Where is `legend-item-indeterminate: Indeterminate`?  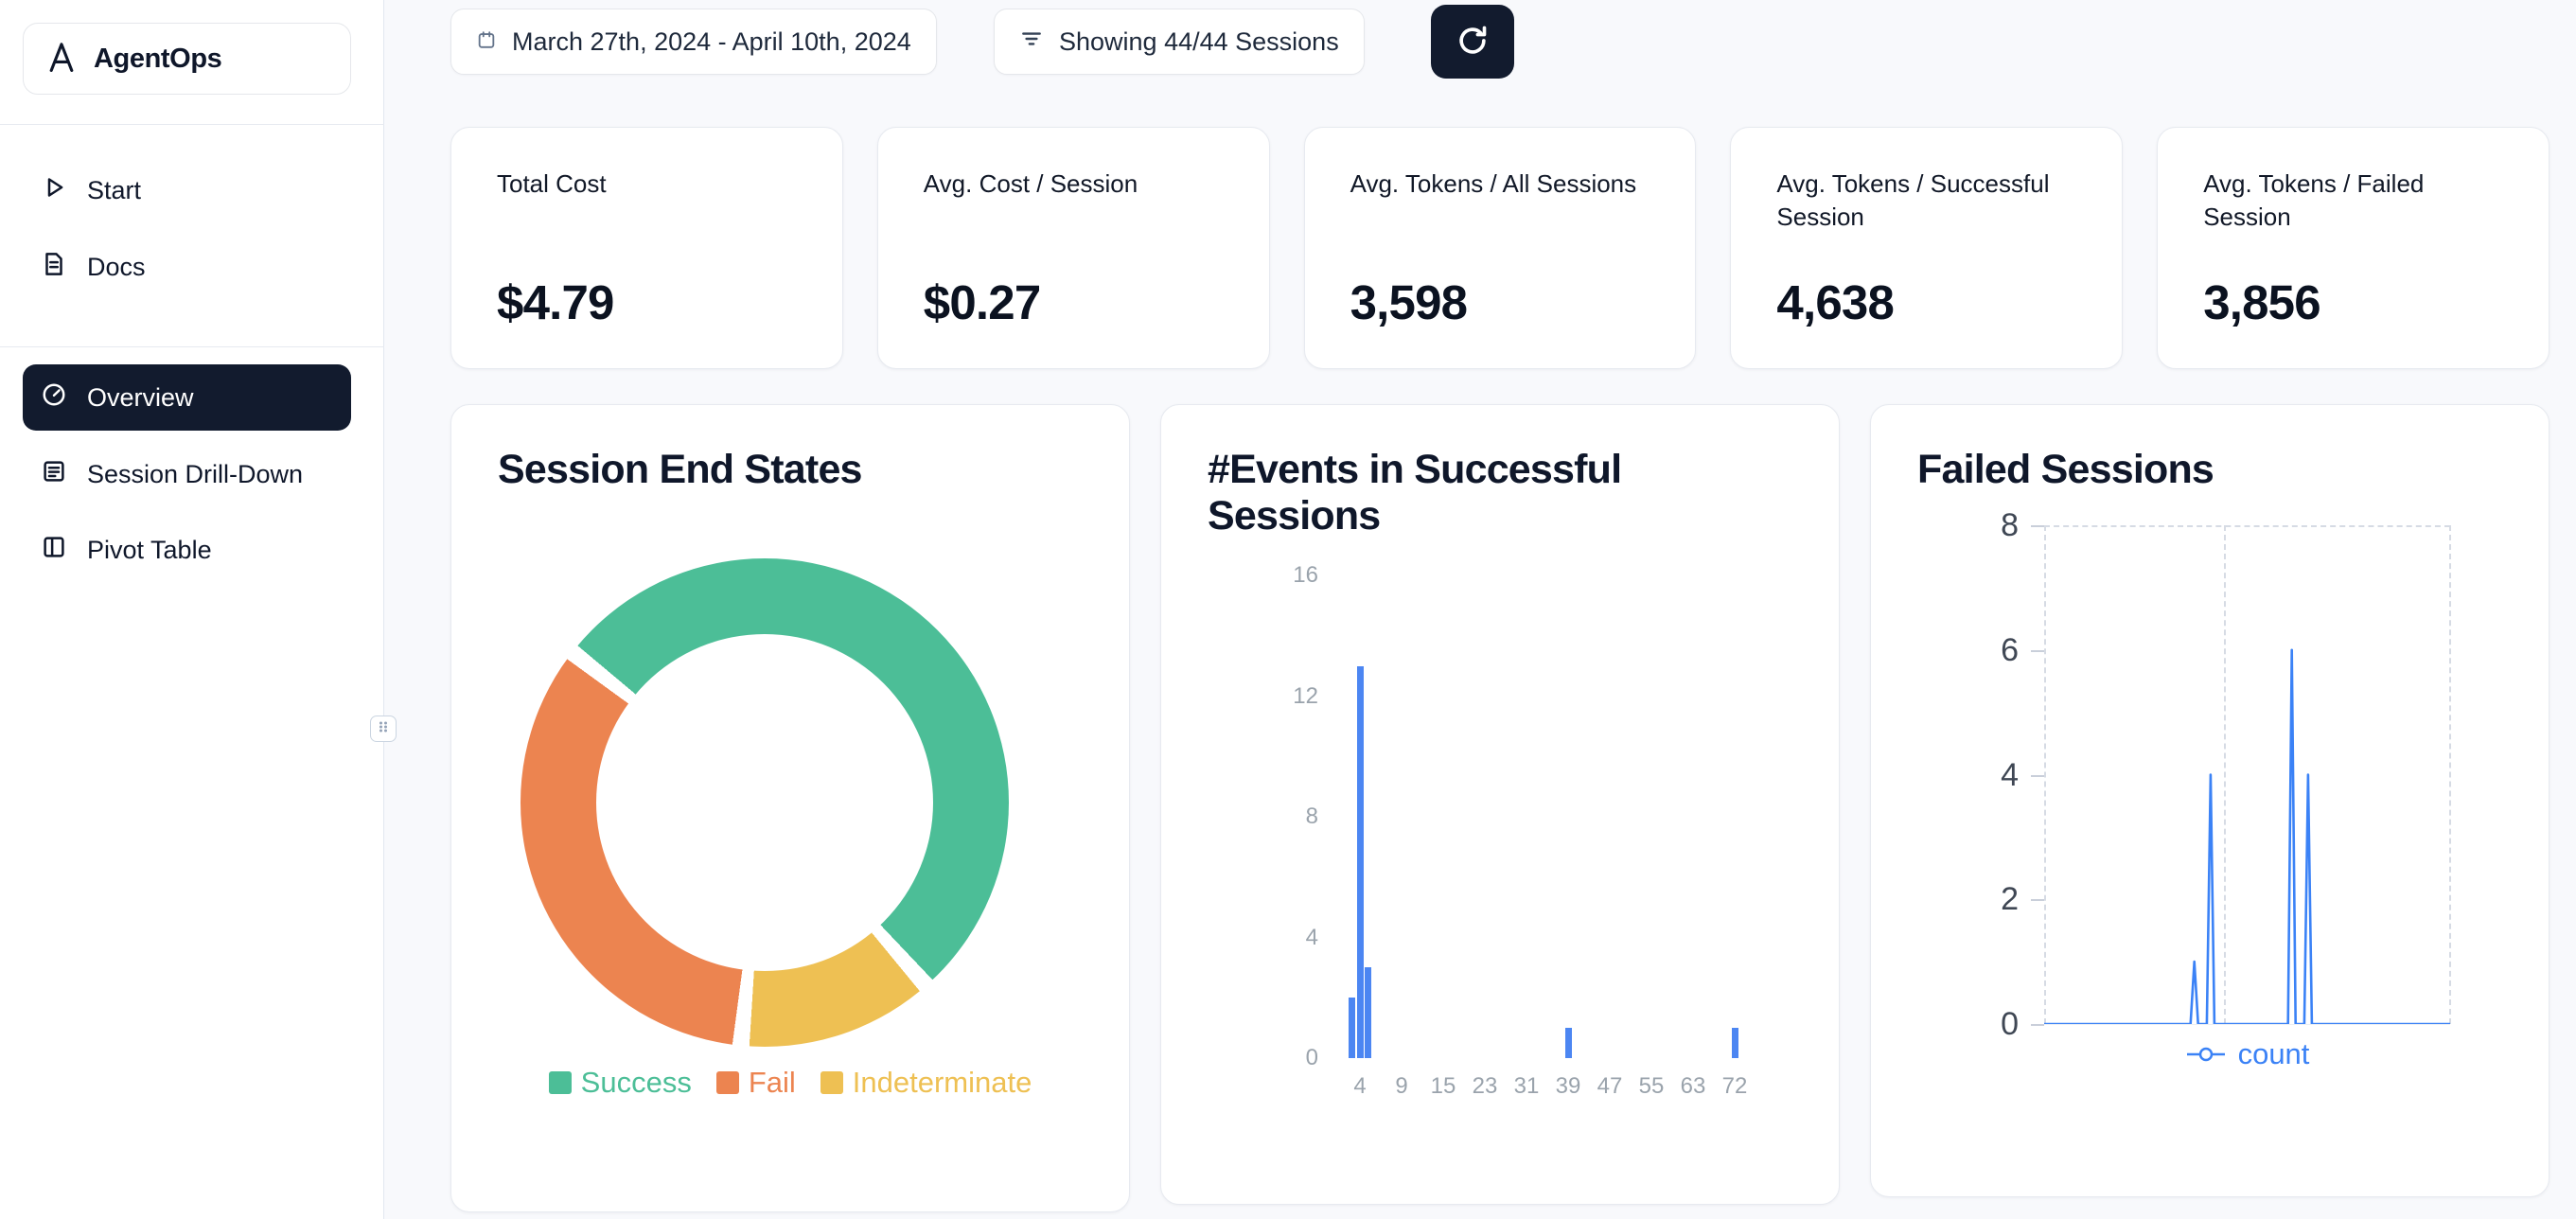
legend-item-indeterminate: Indeterminate is located at coordinates (926, 1083).